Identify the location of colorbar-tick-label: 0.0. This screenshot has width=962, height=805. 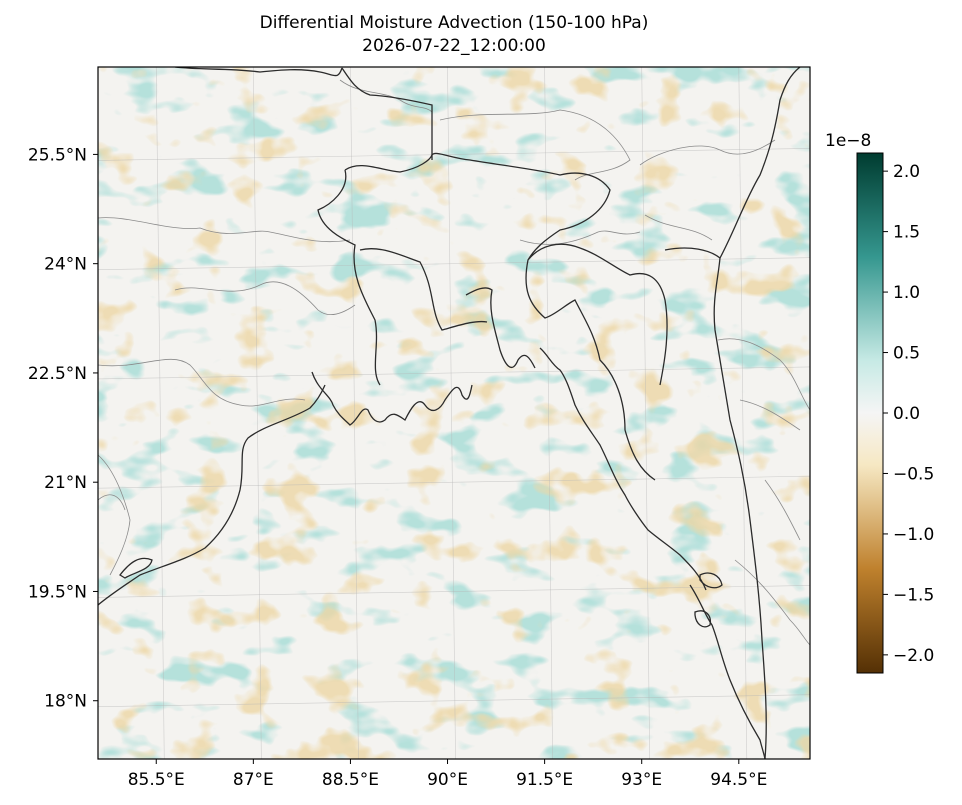
(906, 414).